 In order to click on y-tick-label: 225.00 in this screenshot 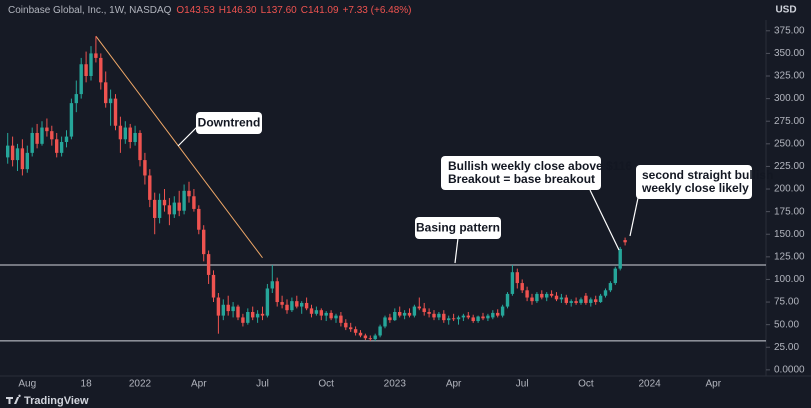, I will do `click(789, 166)`.